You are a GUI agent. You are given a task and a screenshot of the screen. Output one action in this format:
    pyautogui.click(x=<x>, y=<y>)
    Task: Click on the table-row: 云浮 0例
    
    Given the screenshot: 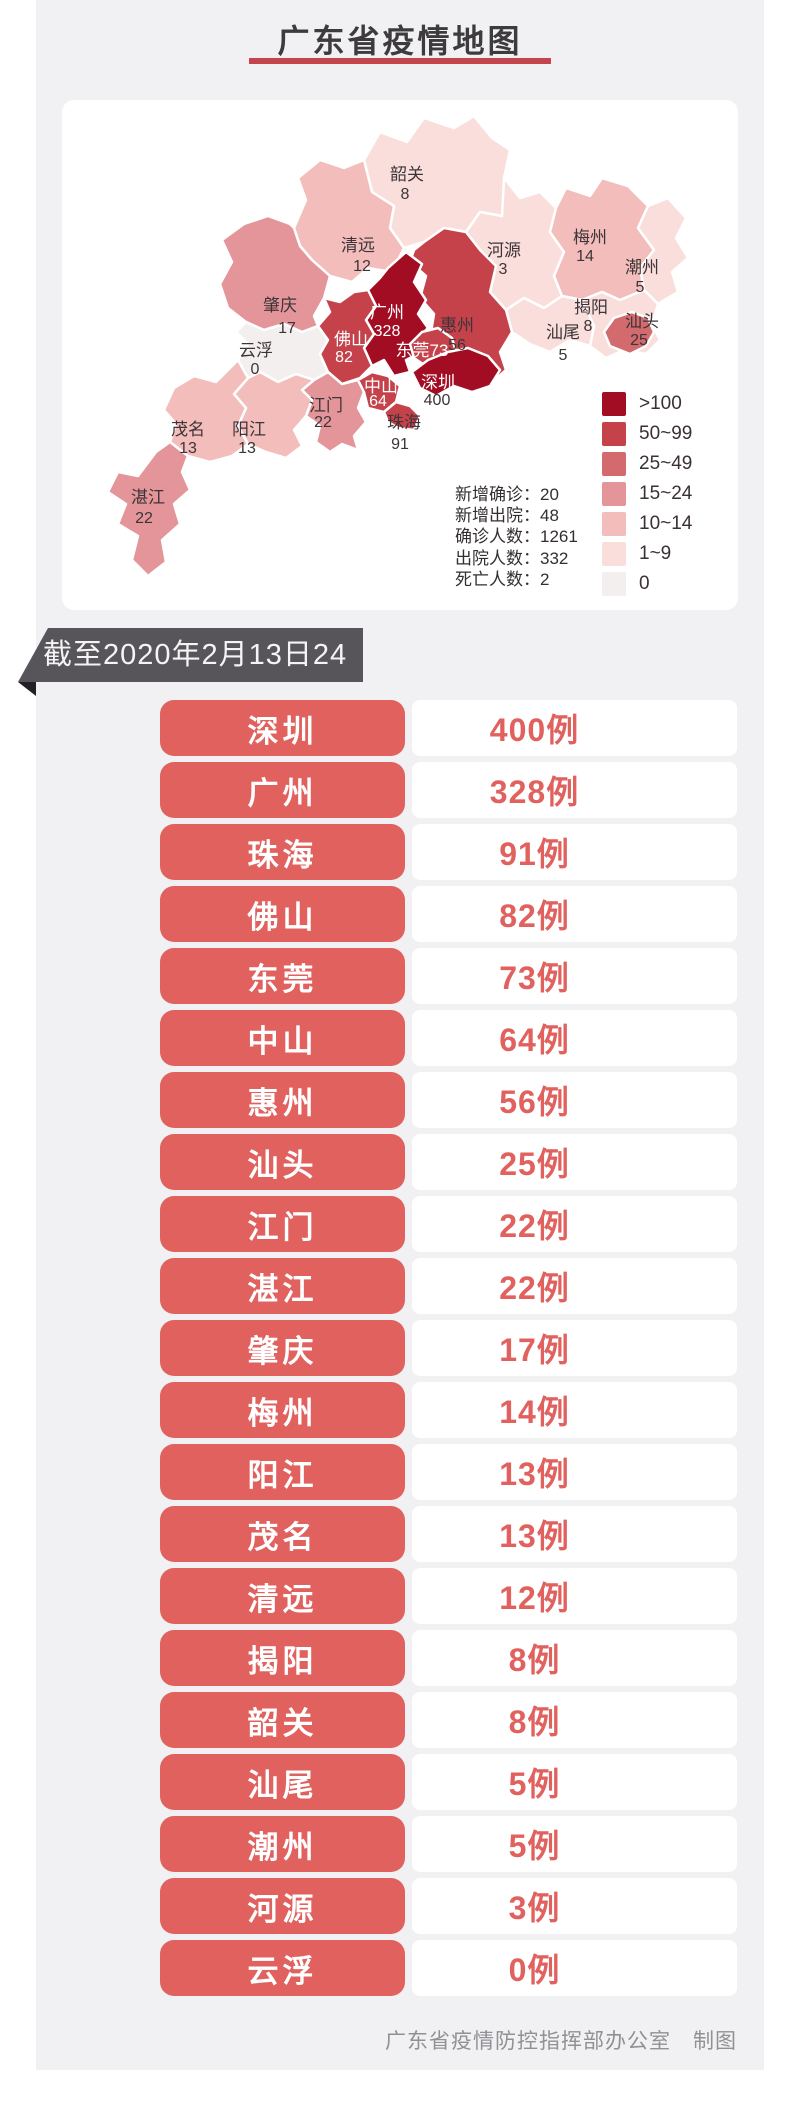 What is the action you would take?
    pyautogui.click(x=448, y=1968)
    